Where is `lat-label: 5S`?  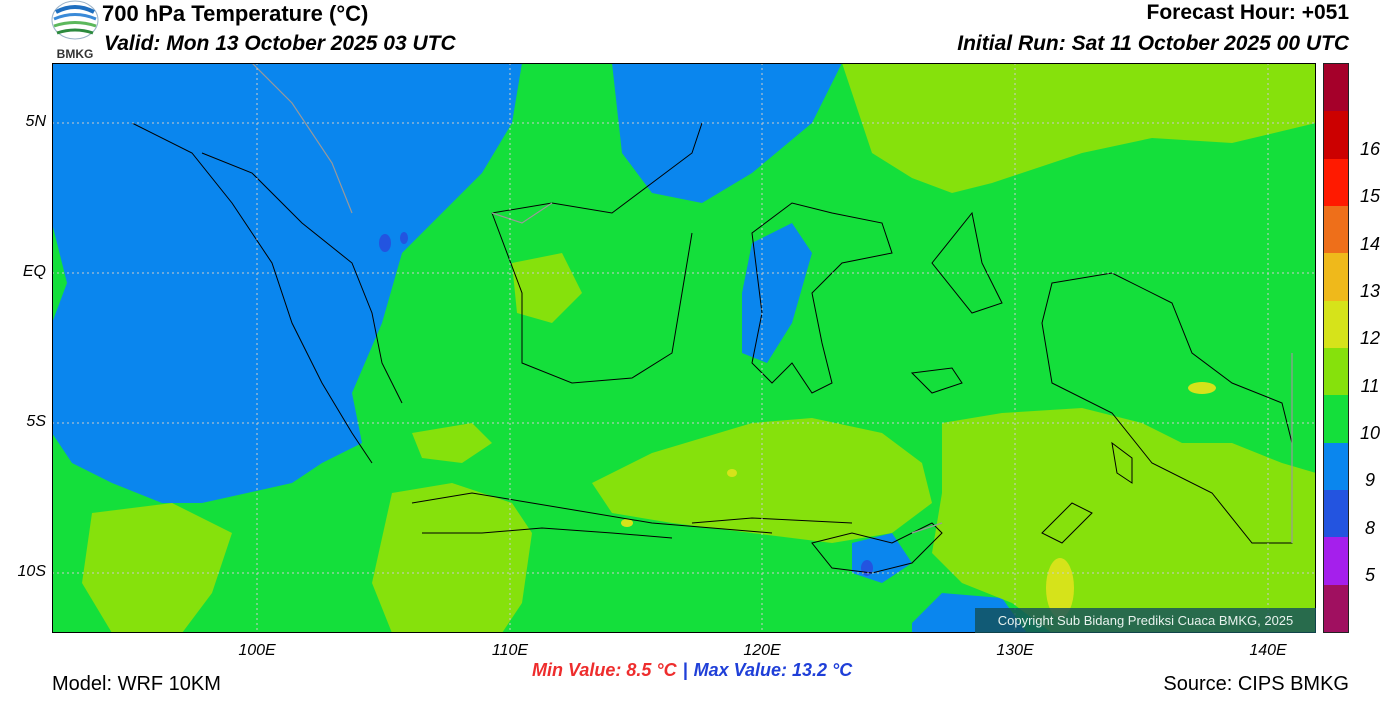 lat-label: 5S is located at coordinates (36, 421).